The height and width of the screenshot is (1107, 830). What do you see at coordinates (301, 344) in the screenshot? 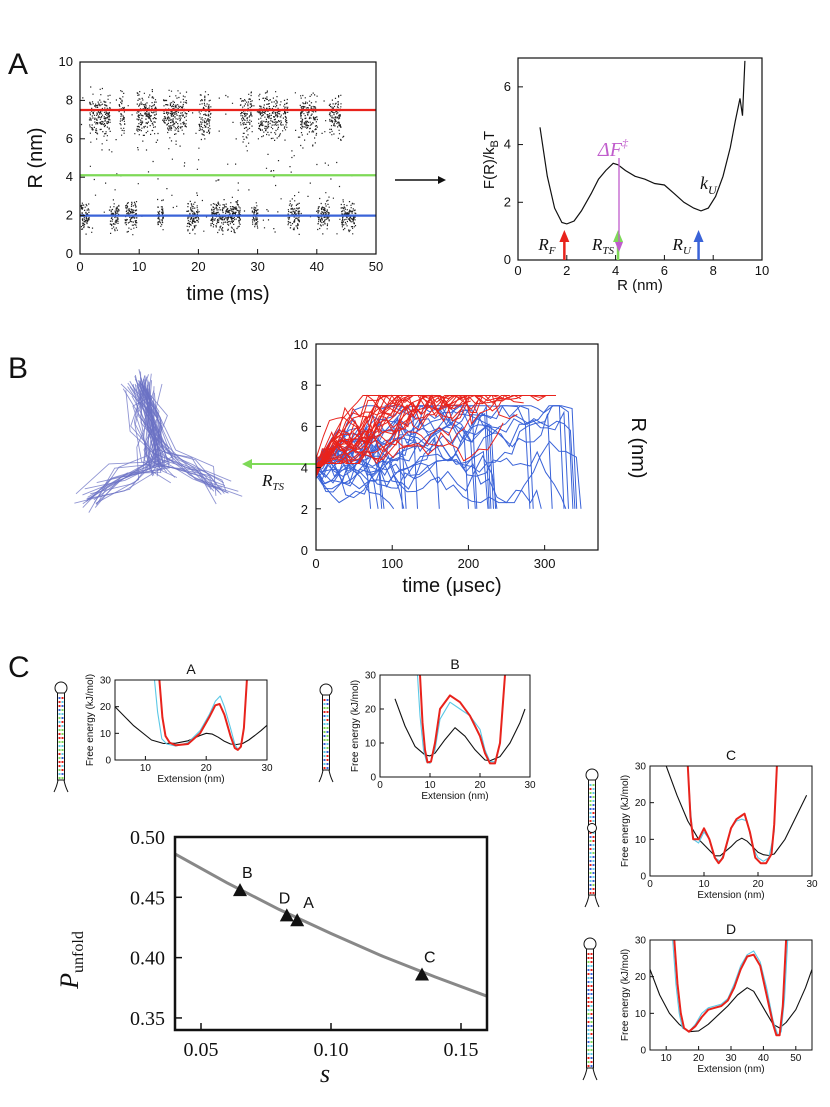
I see `b-ytick-label: 10` at bounding box center [301, 344].